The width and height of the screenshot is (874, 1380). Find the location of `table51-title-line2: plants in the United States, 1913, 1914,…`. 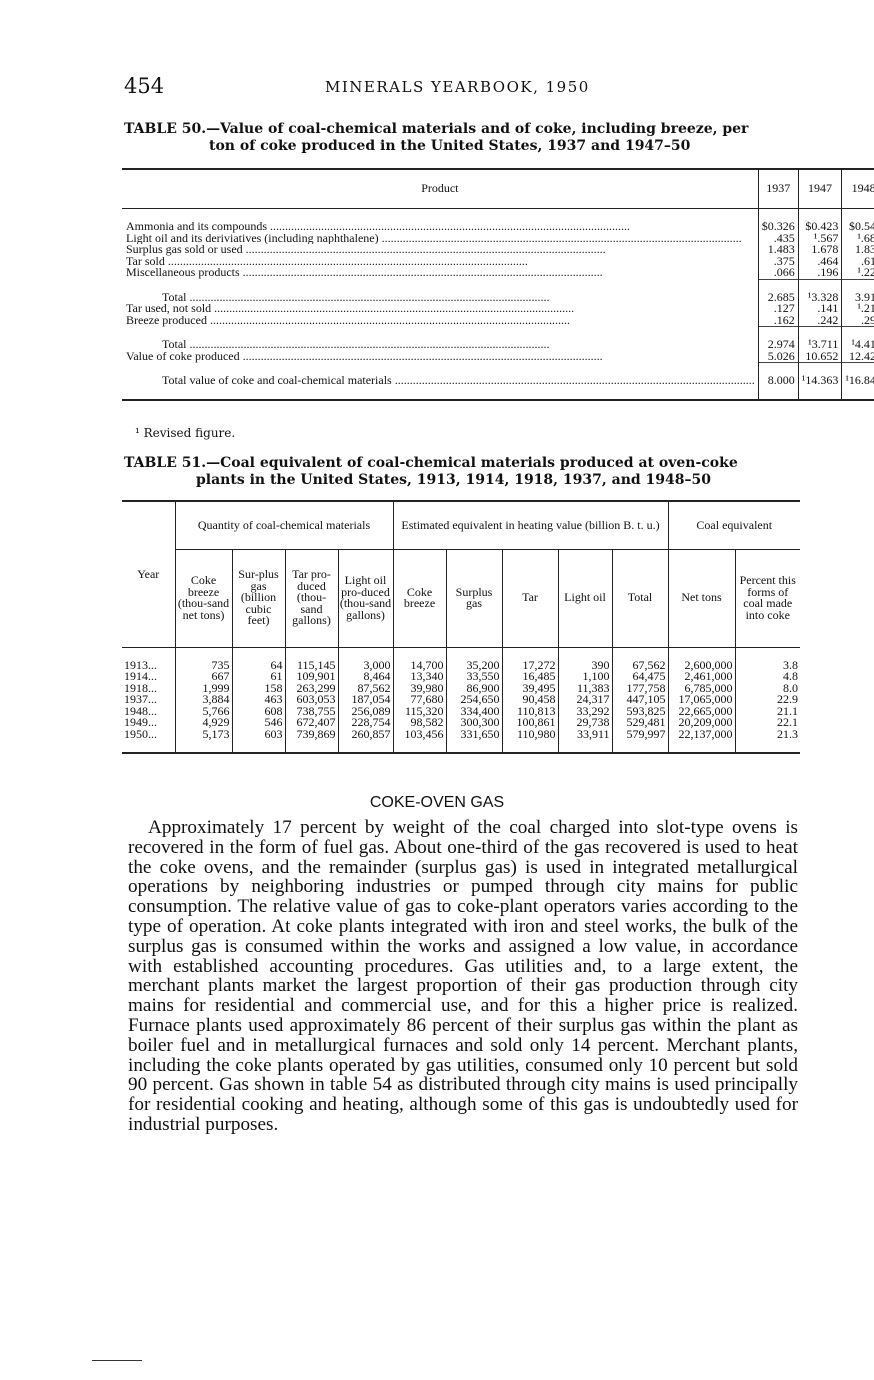

table51-title-line2: plants in the United States, 1913, 1914,… is located at coordinates (453, 480).